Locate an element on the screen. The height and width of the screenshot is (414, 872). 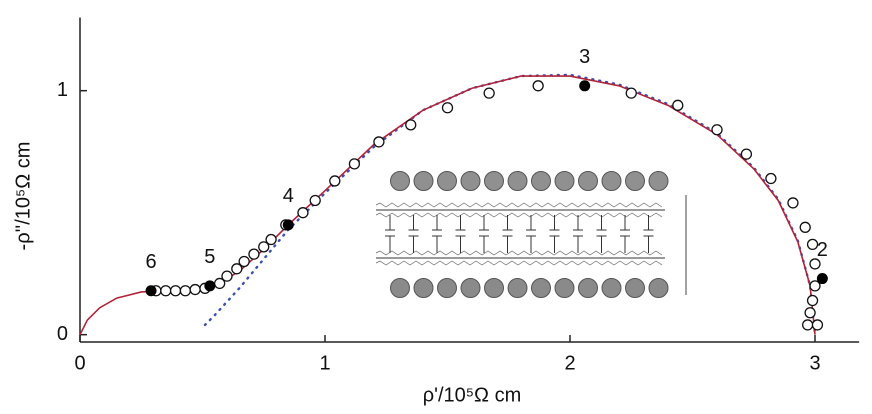
point-label: 3 is located at coordinates (584, 57).